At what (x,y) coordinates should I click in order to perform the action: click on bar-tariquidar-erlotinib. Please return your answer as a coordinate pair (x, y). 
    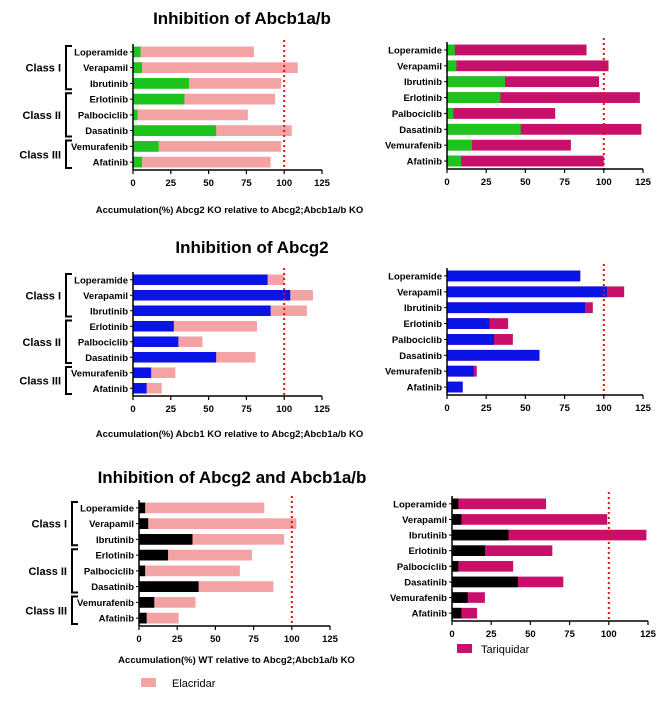
    Looking at the image, I should click on (502, 550).